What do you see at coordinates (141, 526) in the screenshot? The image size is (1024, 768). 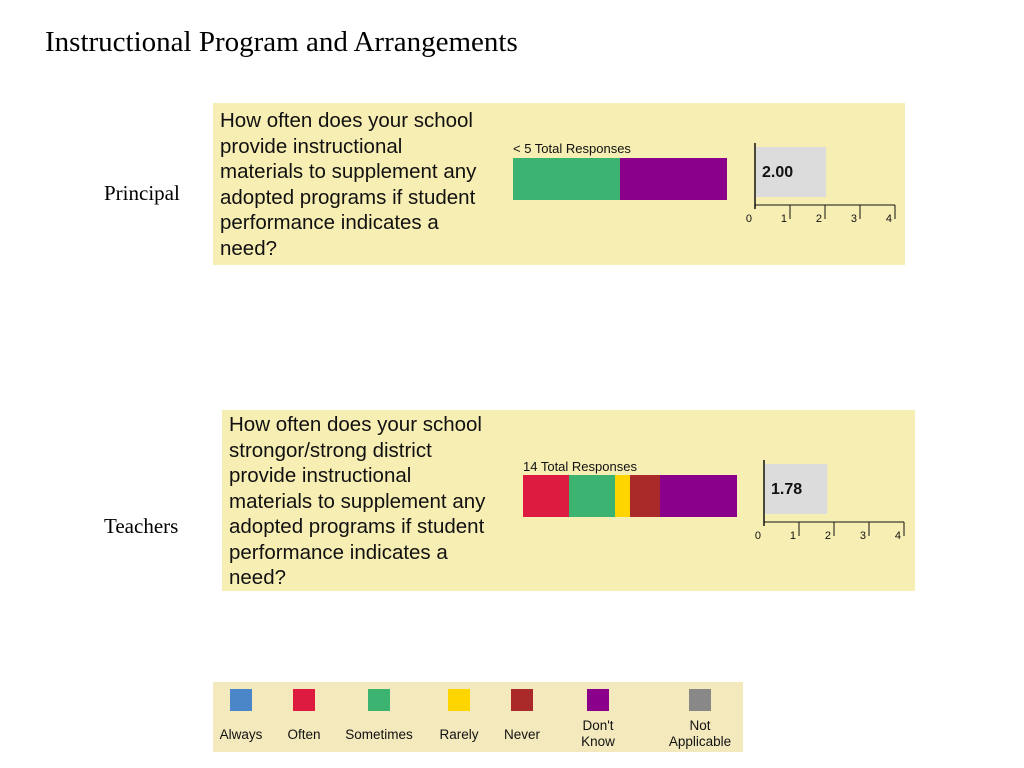 I see `row-label-teachers: Teachers` at bounding box center [141, 526].